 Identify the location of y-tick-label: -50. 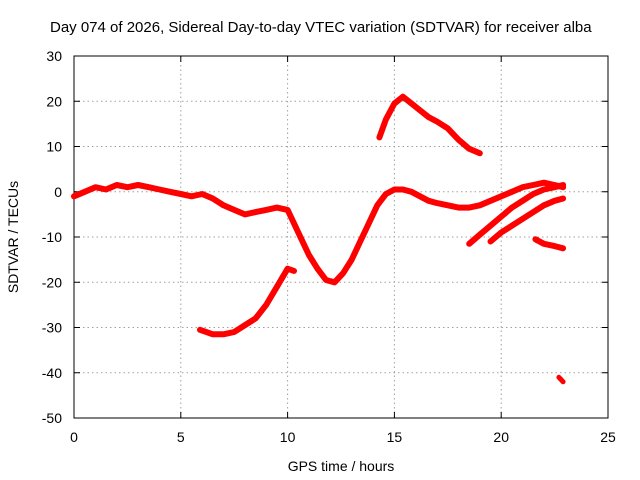
(52, 418).